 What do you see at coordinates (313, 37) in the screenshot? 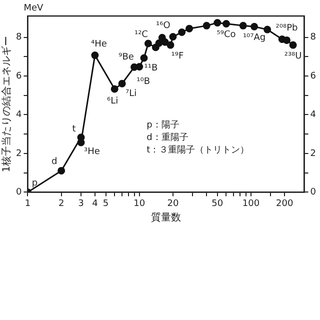
I see `y2-tick-label: 8` at bounding box center [313, 37].